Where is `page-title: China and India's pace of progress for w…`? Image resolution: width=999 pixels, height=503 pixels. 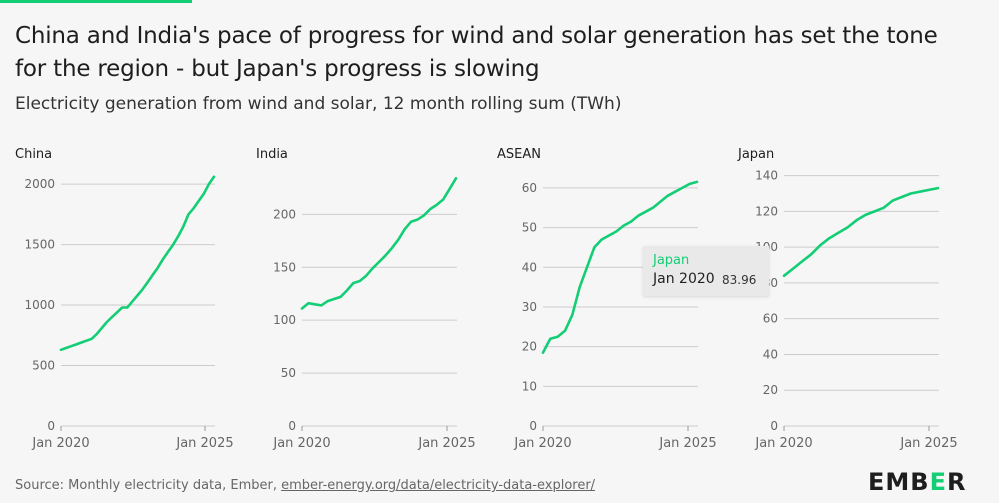 page-title: China and India's pace of progress for w… is located at coordinates (476, 52).